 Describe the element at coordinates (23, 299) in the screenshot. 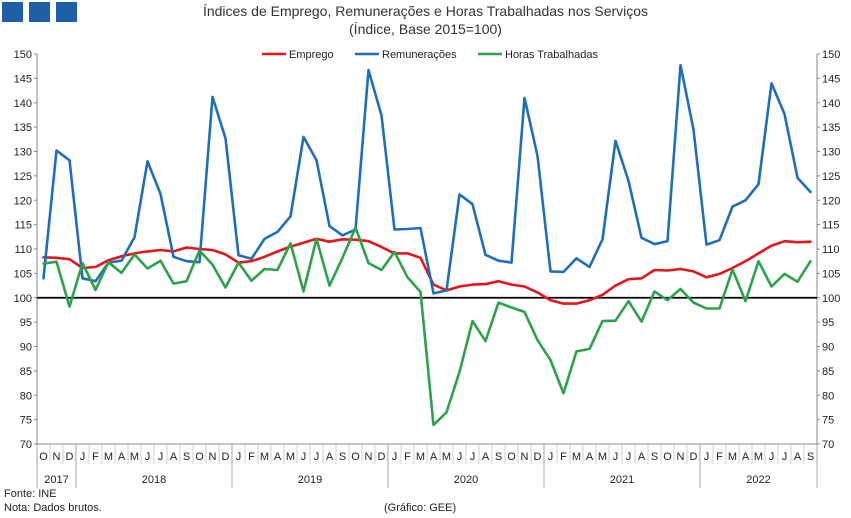

I see `y-tick-label-left: 100` at that location.